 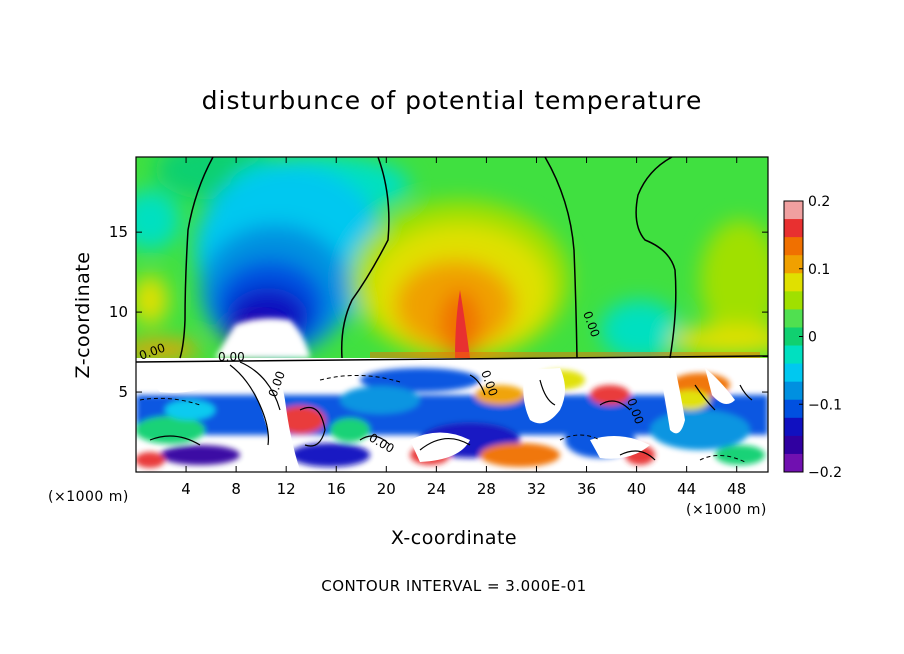 What do you see at coordinates (118, 232) in the screenshot?
I see `y-tick-label: 15` at bounding box center [118, 232].